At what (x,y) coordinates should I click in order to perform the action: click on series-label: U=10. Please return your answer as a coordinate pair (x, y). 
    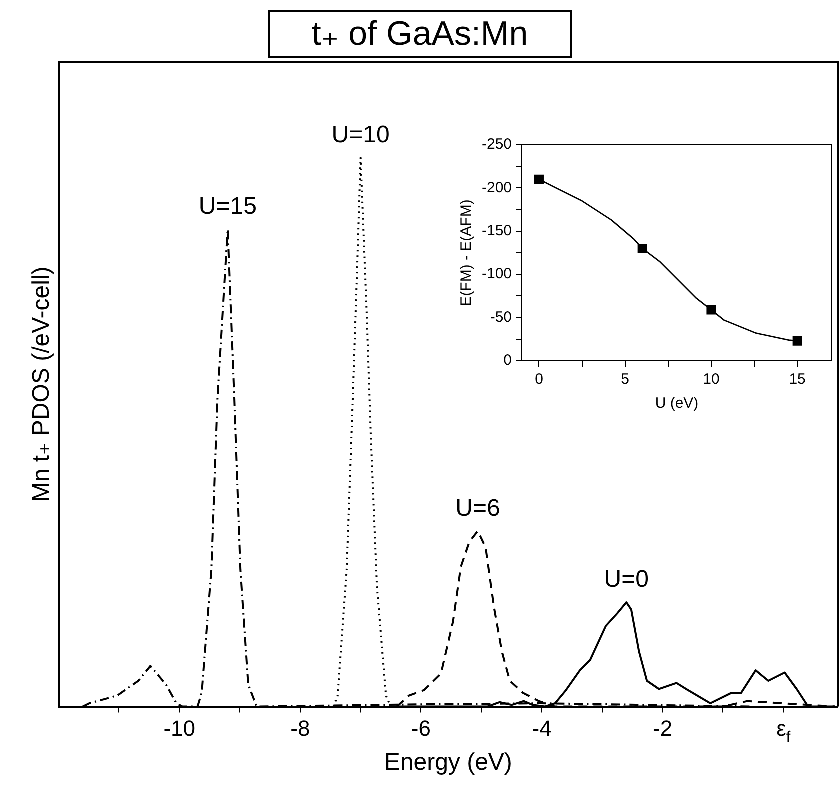
    Looking at the image, I should click on (361, 135).